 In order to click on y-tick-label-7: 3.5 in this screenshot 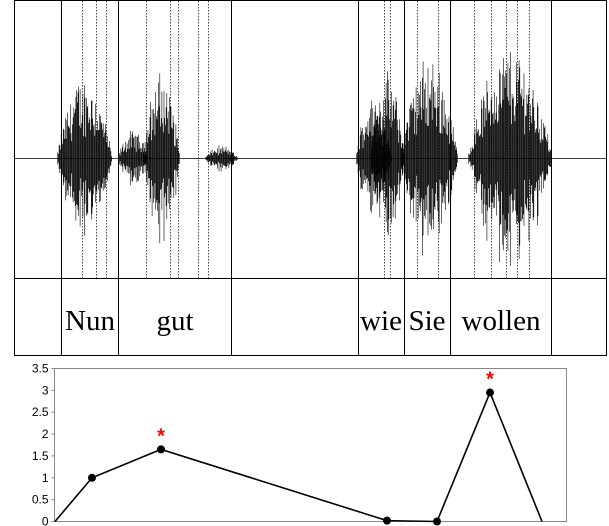, I will do `click(40, 369)`.